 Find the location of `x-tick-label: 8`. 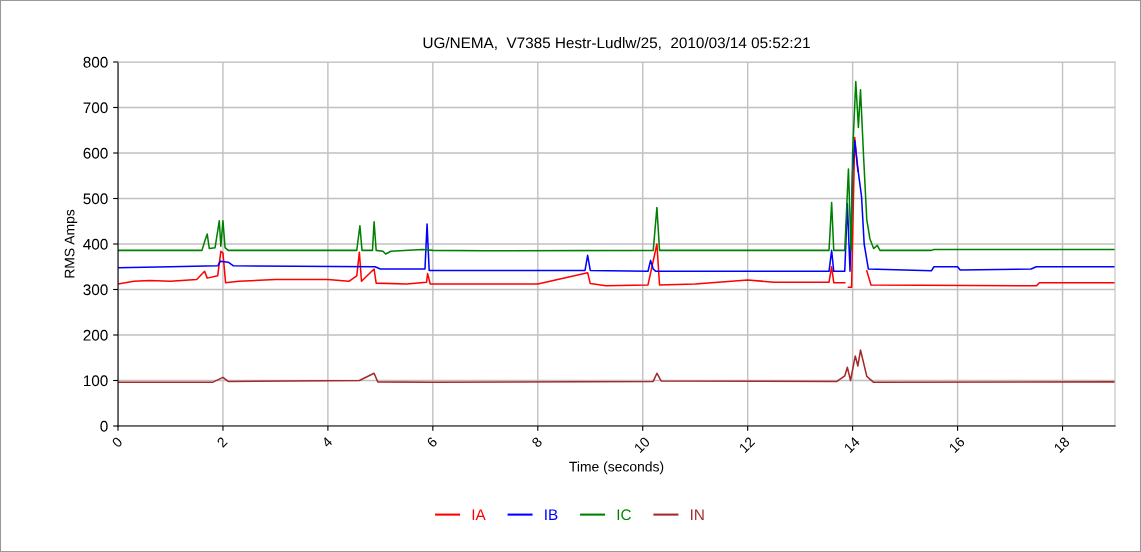

x-tick-label: 8 is located at coordinates (537, 442).